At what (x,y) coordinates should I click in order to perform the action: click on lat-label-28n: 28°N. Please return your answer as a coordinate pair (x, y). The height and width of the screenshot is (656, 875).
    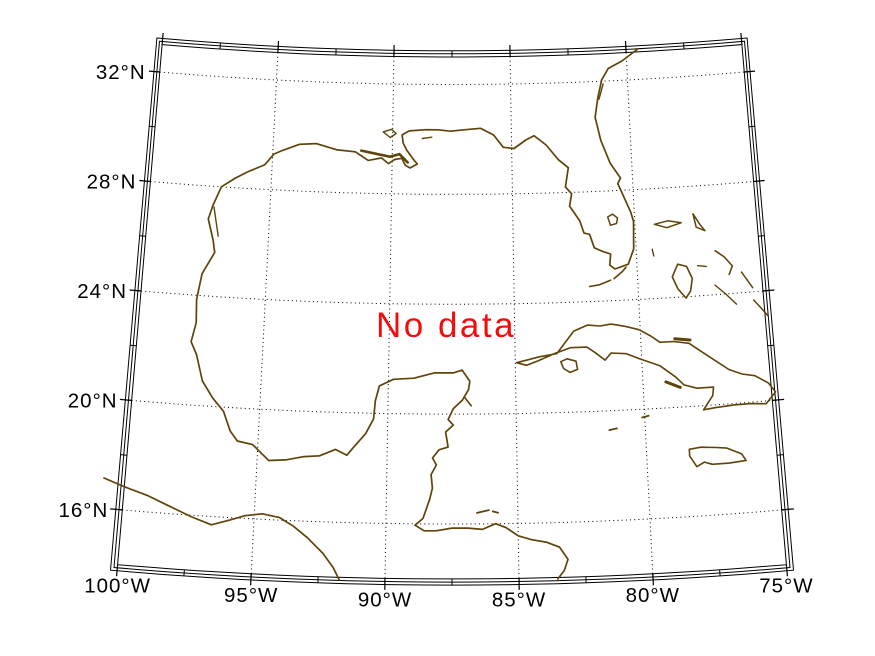
    Looking at the image, I should click on (112, 182).